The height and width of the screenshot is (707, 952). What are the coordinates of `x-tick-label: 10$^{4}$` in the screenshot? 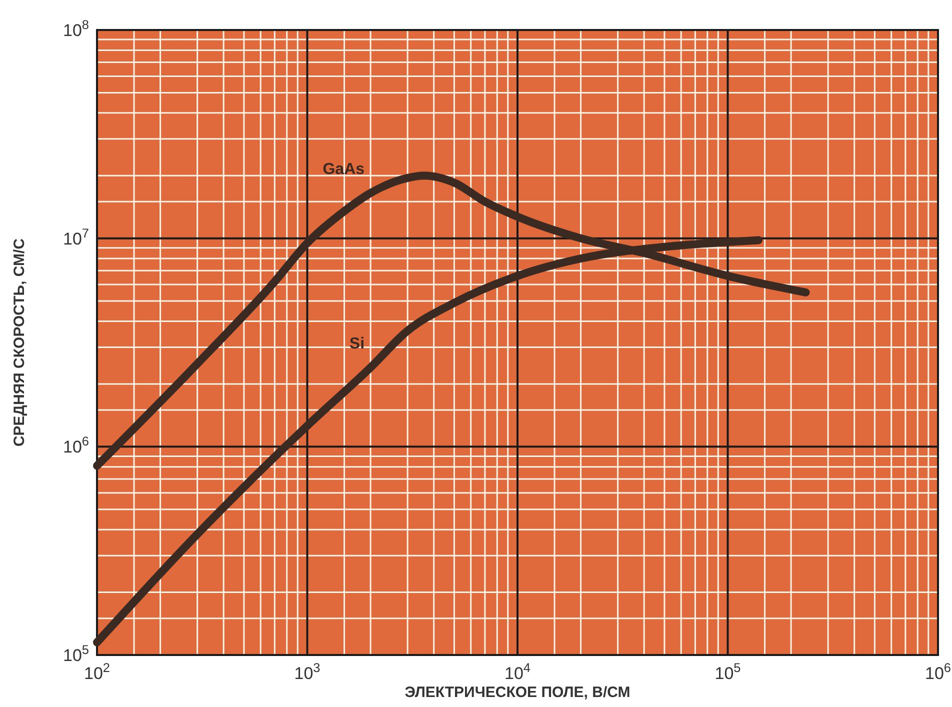 It's located at (517, 671).